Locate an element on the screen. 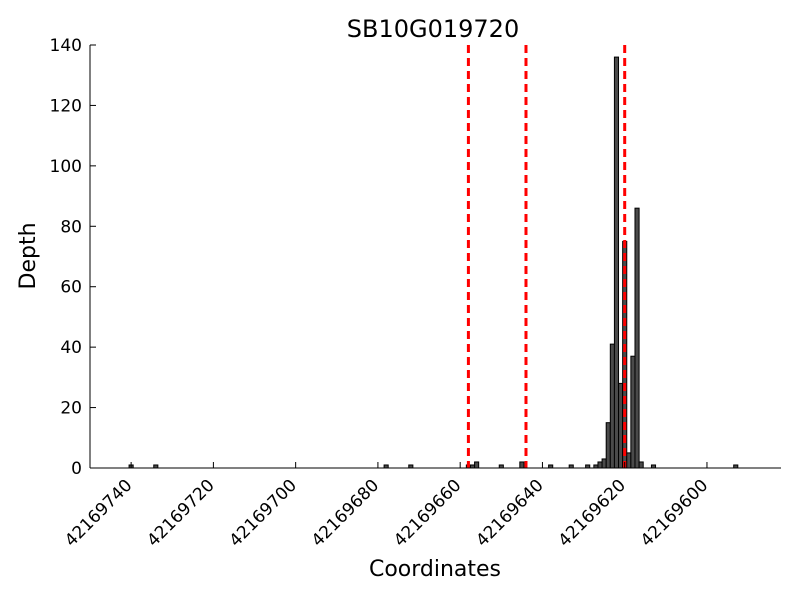 This screenshot has width=800, height=600. y-tick-label: 0 is located at coordinates (76, 469).